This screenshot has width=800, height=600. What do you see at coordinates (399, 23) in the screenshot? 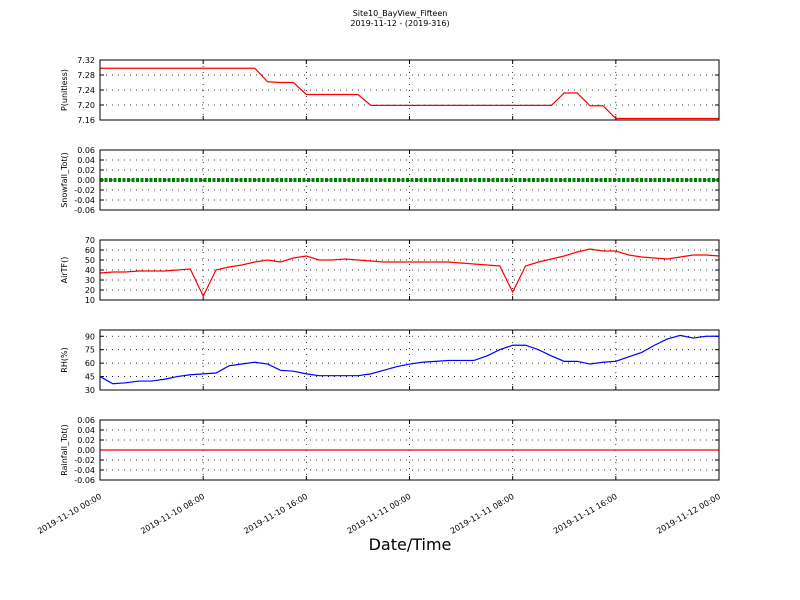
I see `chart-subtitle: 2019-11-12 - (2019-316)` at bounding box center [399, 23].